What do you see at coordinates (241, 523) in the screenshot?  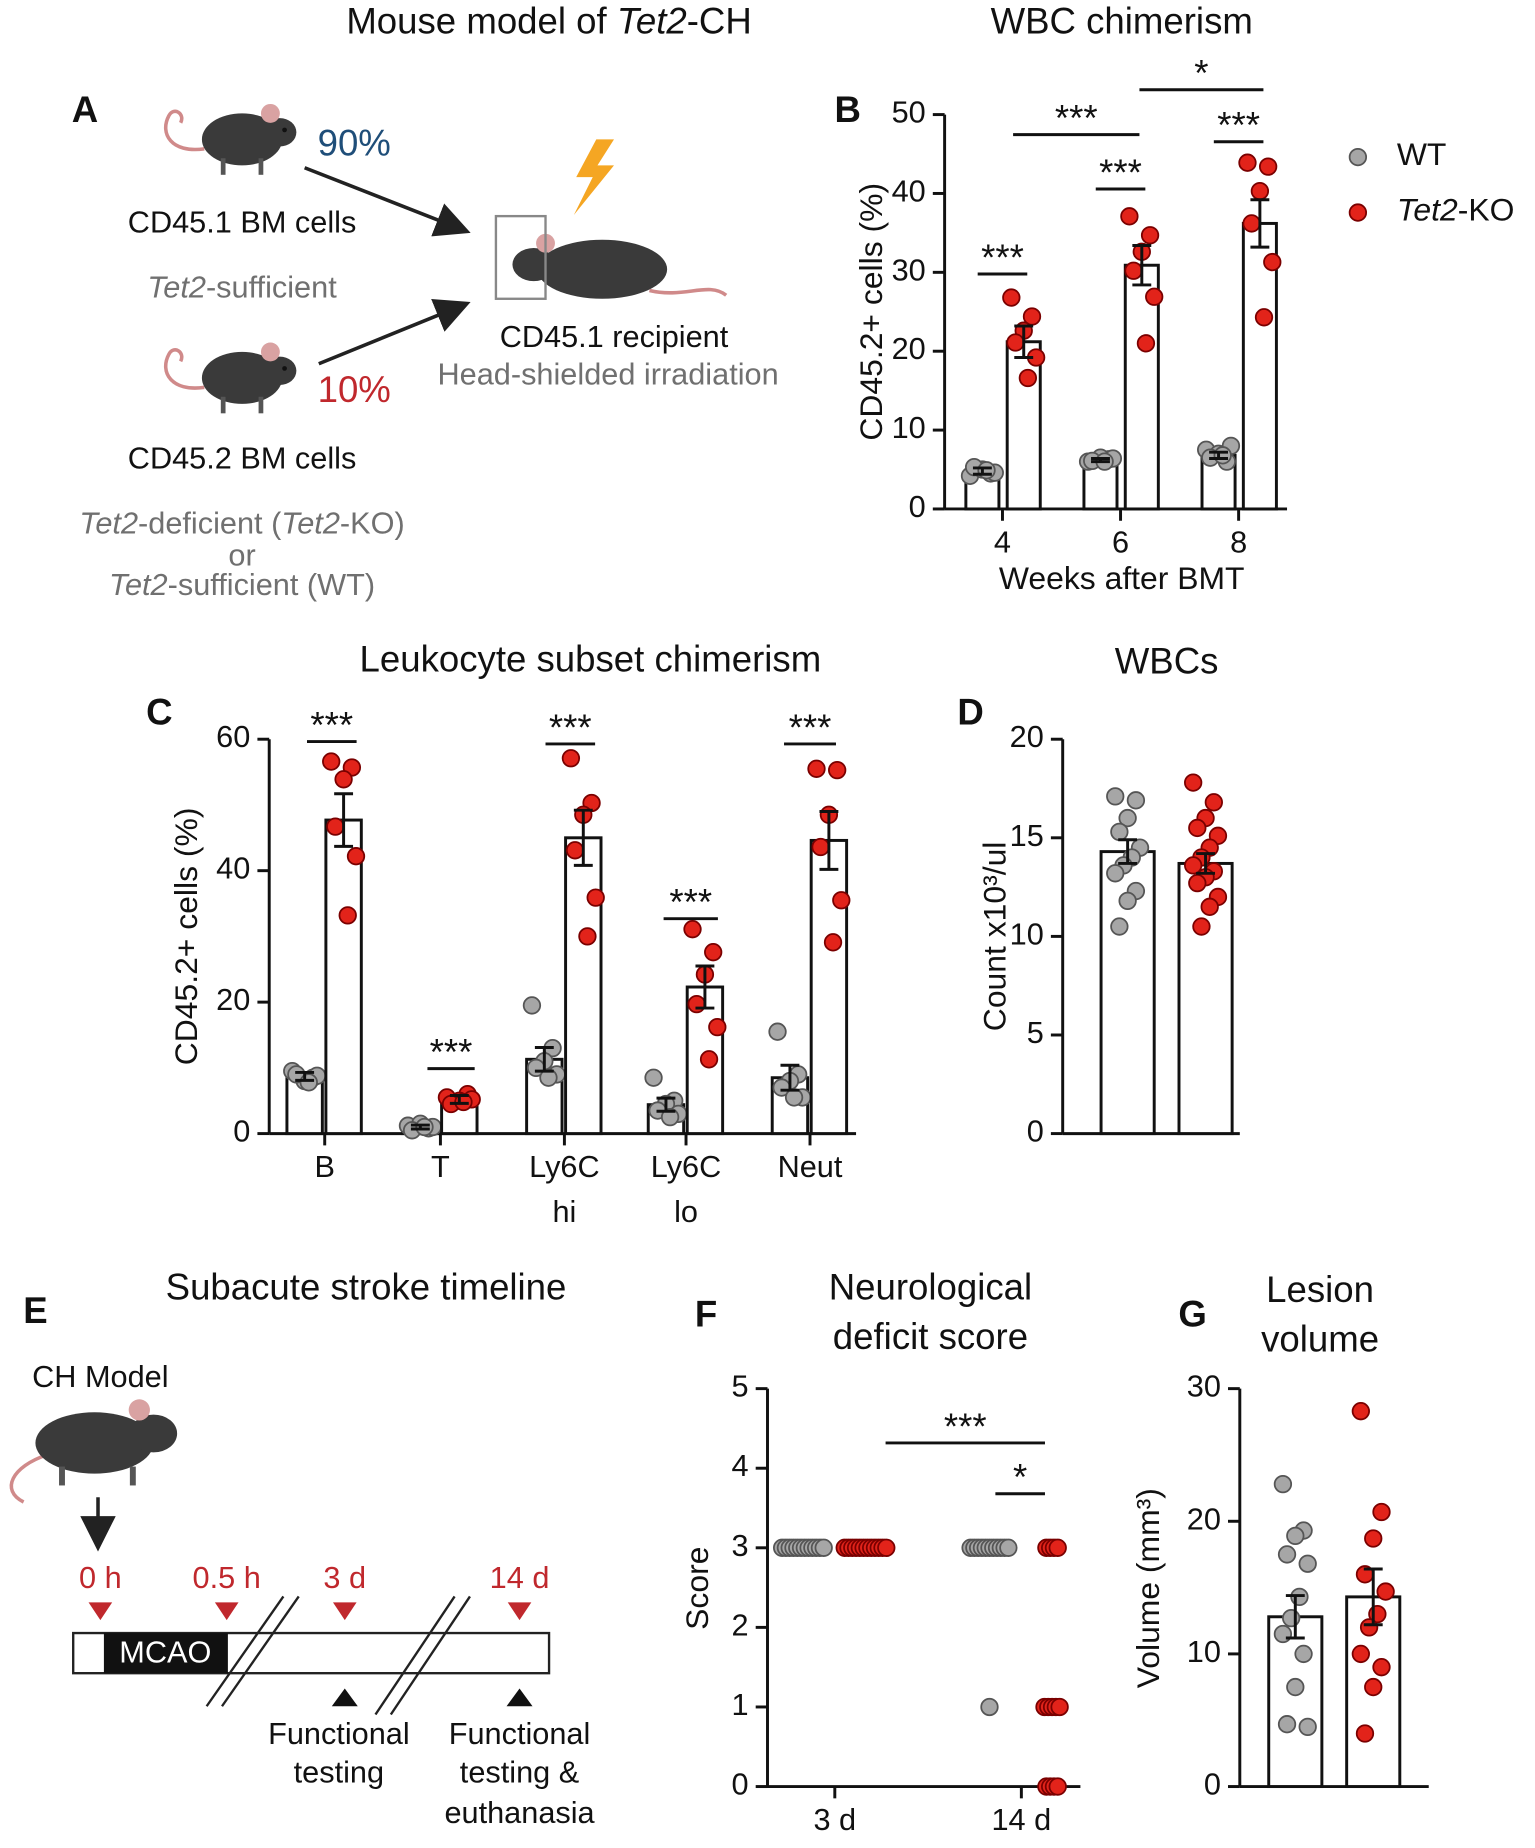 I see `note: Tet2-deficient (Tet2-KO)` at bounding box center [241, 523].